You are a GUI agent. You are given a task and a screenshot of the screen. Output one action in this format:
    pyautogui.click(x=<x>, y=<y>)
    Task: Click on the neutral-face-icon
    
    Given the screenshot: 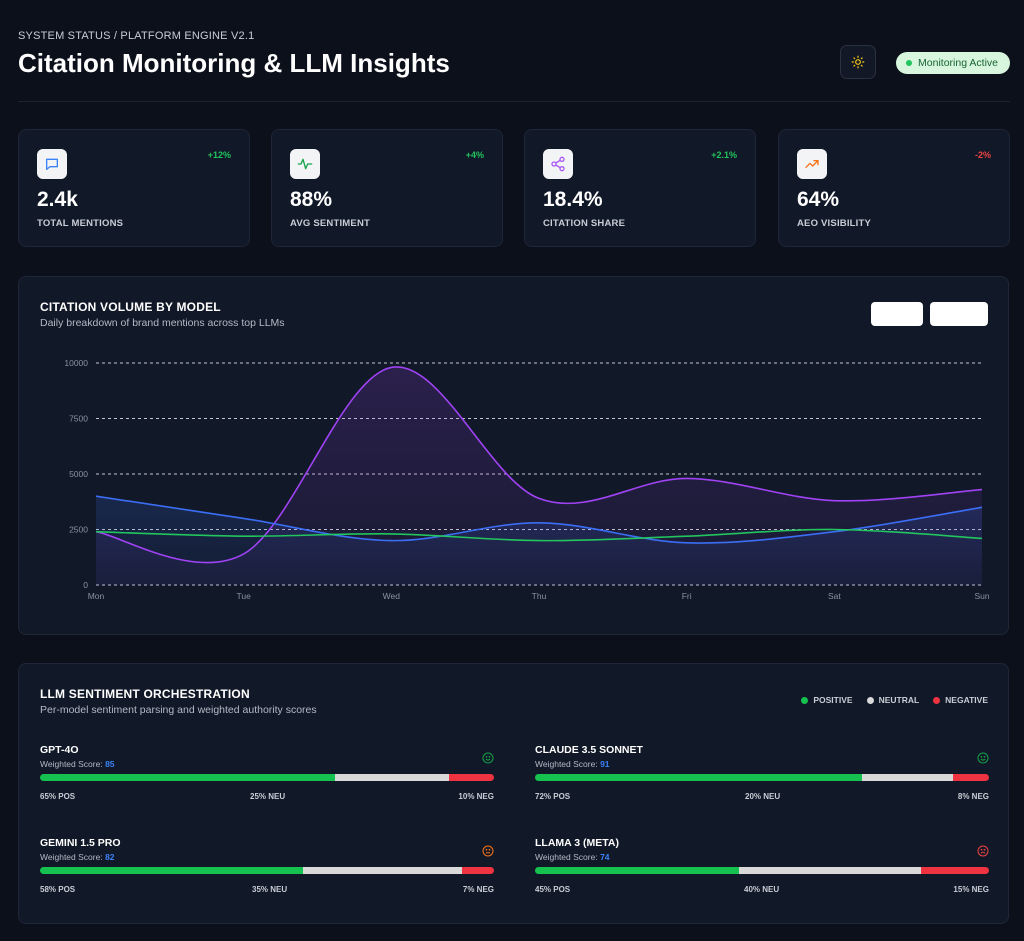 What is the action you would take?
    pyautogui.click(x=488, y=851)
    